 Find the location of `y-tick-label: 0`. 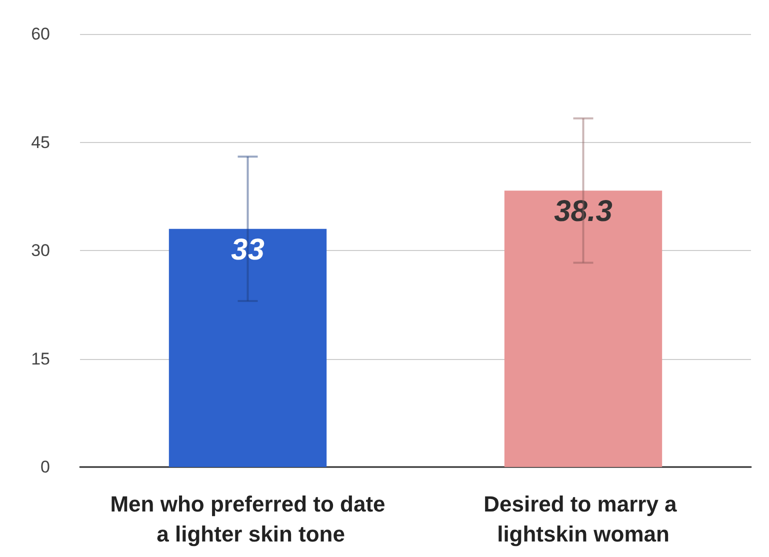

y-tick-label: 0 is located at coordinates (45, 467).